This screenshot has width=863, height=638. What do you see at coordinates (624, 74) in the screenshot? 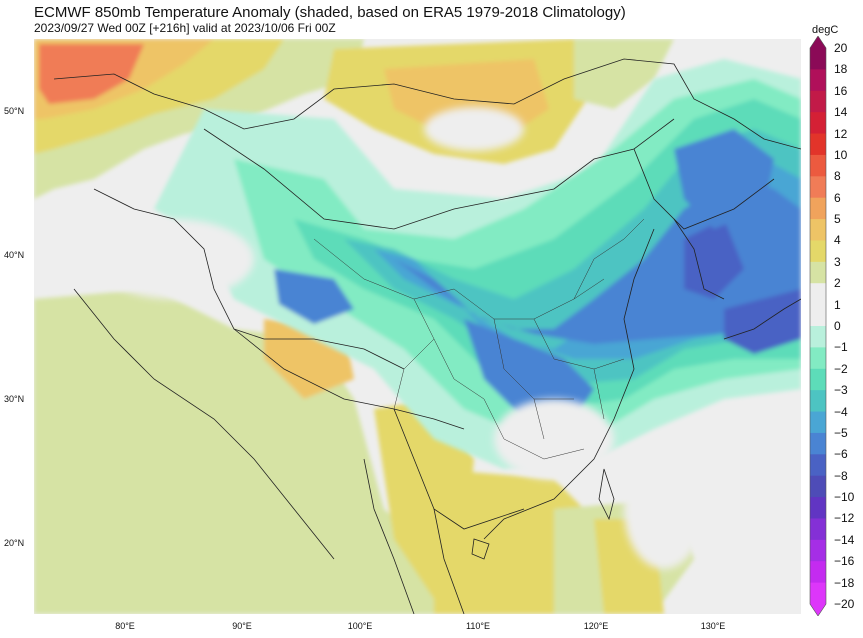
I see `warm-area-north-east-strip` at bounding box center [624, 74].